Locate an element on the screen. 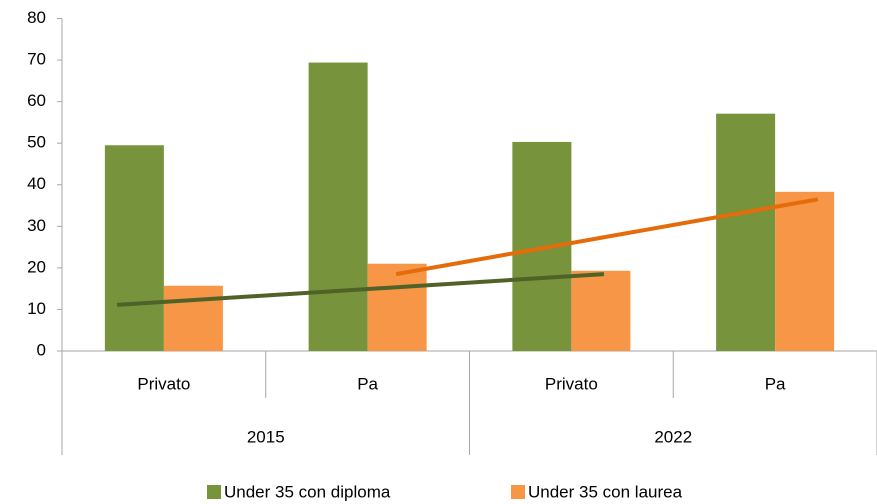 This screenshot has width=877, height=504. y-tick-label: 10 is located at coordinates (36, 308).